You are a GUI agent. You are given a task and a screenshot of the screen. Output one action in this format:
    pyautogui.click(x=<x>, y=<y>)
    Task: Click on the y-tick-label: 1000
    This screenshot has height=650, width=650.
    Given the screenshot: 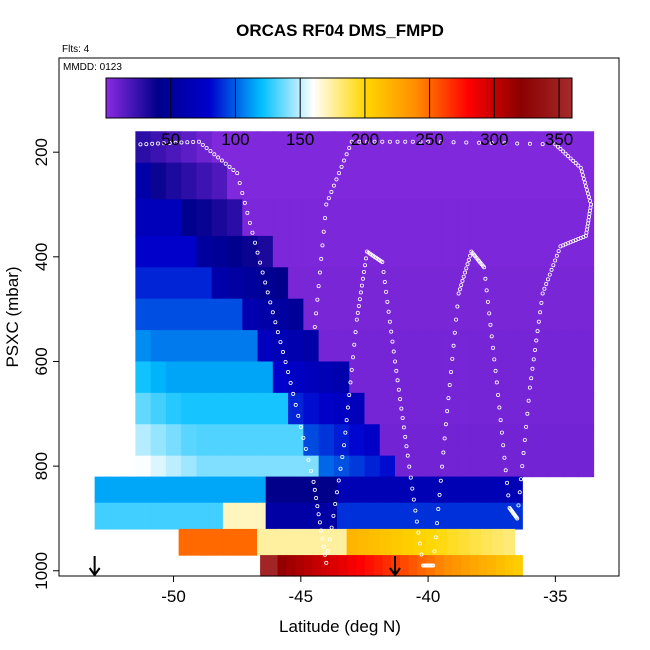 What is the action you would take?
    pyautogui.click(x=41, y=571)
    